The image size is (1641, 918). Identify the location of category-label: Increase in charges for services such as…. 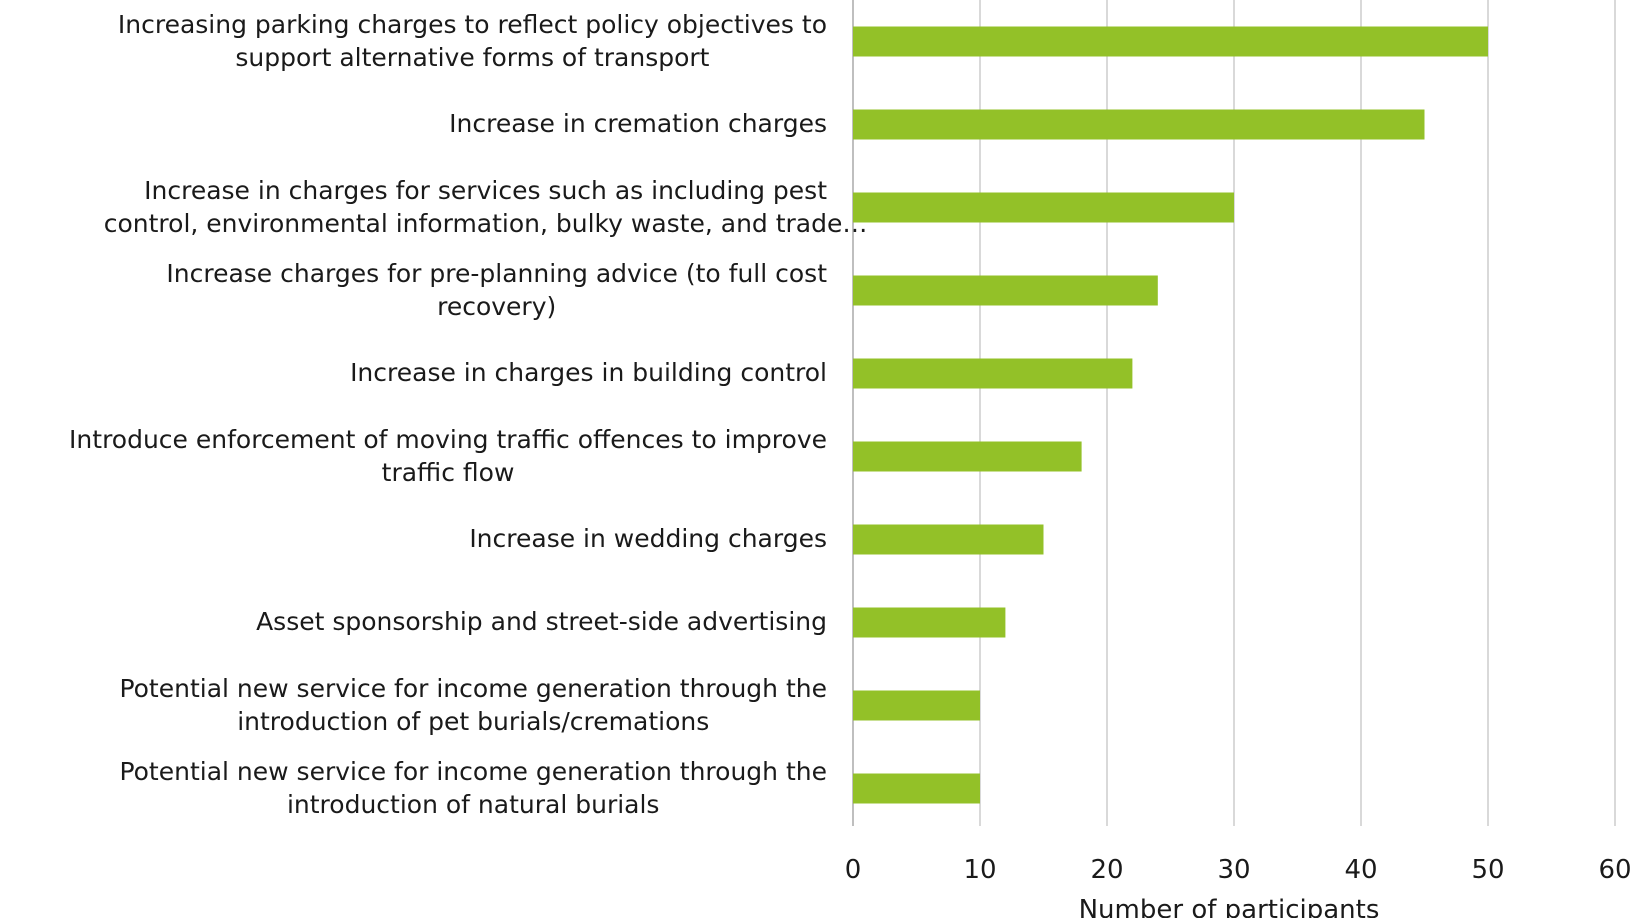
(434, 207).